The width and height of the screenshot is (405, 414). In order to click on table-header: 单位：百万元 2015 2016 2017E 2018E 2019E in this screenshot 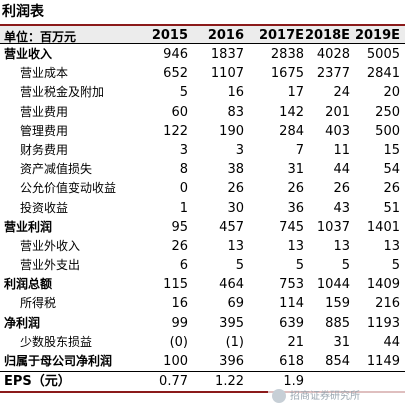, I will do `click(202, 34)`.